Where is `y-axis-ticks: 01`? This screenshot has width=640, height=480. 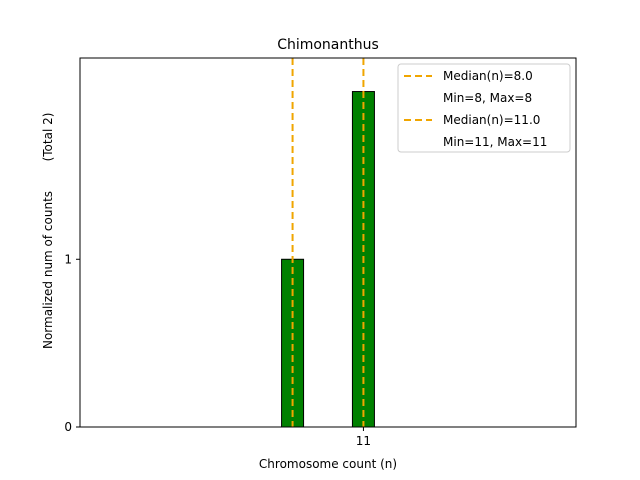 y-axis-ticks: 01 is located at coordinates (72, 343).